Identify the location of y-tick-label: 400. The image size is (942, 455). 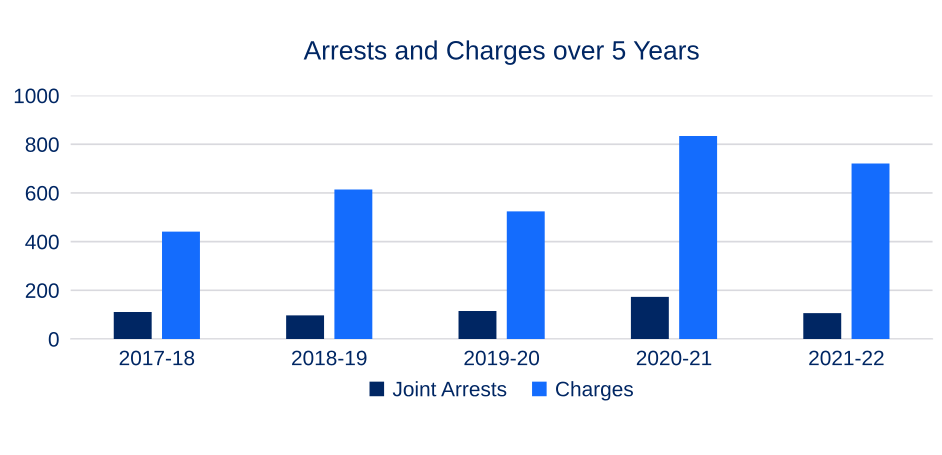
(42, 242).